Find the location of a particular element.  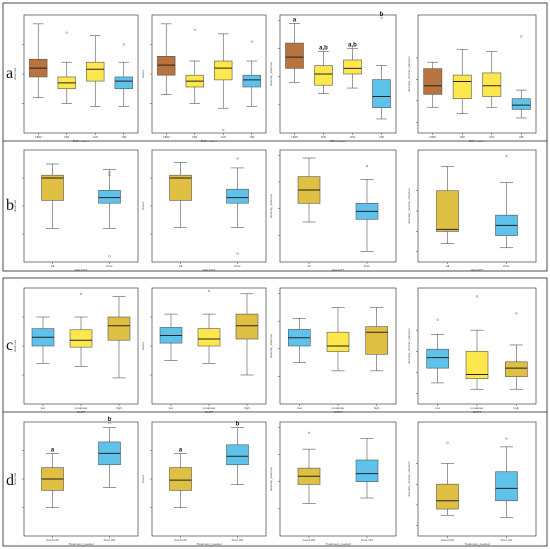

significance-label: a,b is located at coordinates (352, 46).